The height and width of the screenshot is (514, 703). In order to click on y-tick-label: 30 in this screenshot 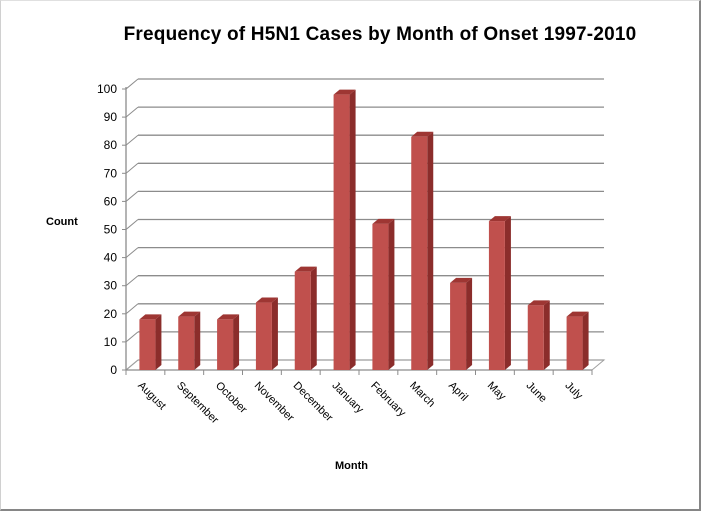, I will do `click(111, 286)`.